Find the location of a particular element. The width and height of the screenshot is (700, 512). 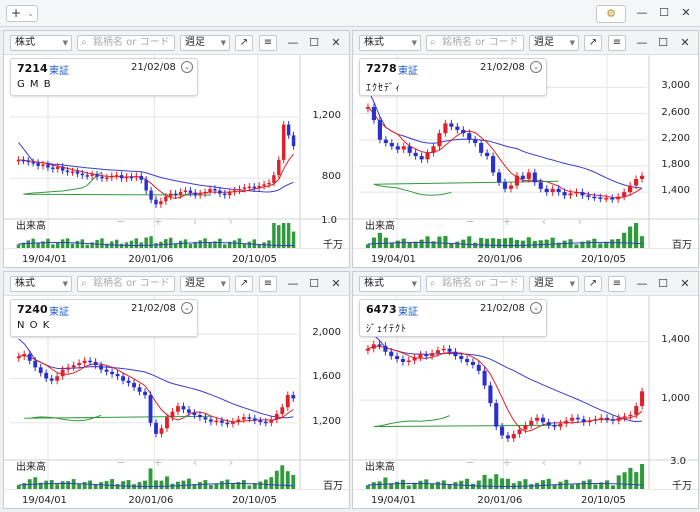

date-tick-label: 20/10/05 is located at coordinates (603, 259).